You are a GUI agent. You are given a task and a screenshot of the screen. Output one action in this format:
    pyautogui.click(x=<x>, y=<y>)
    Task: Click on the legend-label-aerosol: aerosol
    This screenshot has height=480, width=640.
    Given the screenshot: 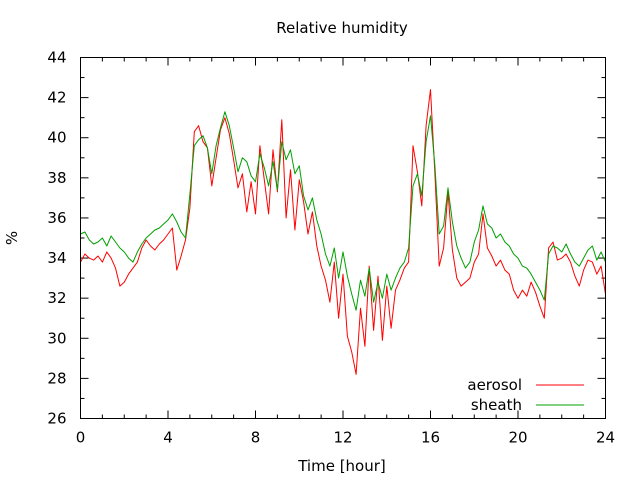 What is the action you would take?
    pyautogui.click(x=494, y=385)
    